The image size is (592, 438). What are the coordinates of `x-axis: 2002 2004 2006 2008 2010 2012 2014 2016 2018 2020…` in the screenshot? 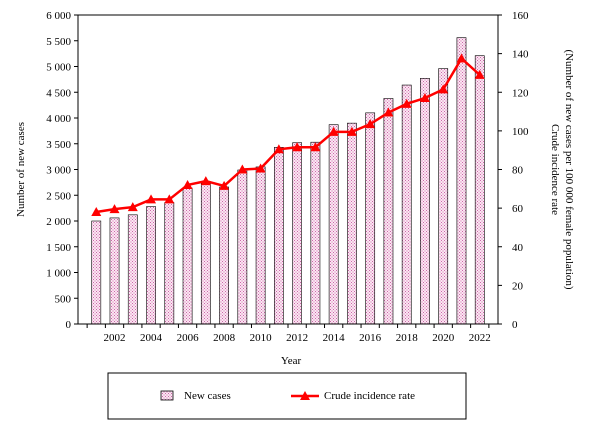 It's located at (288, 334).